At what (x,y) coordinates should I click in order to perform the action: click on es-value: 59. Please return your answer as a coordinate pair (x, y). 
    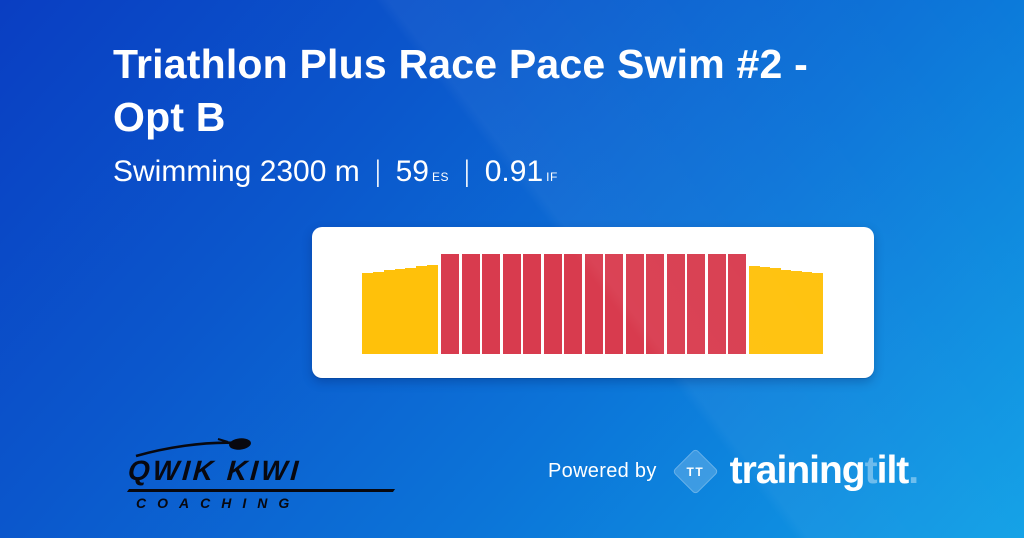
    Looking at the image, I should click on (412, 171).